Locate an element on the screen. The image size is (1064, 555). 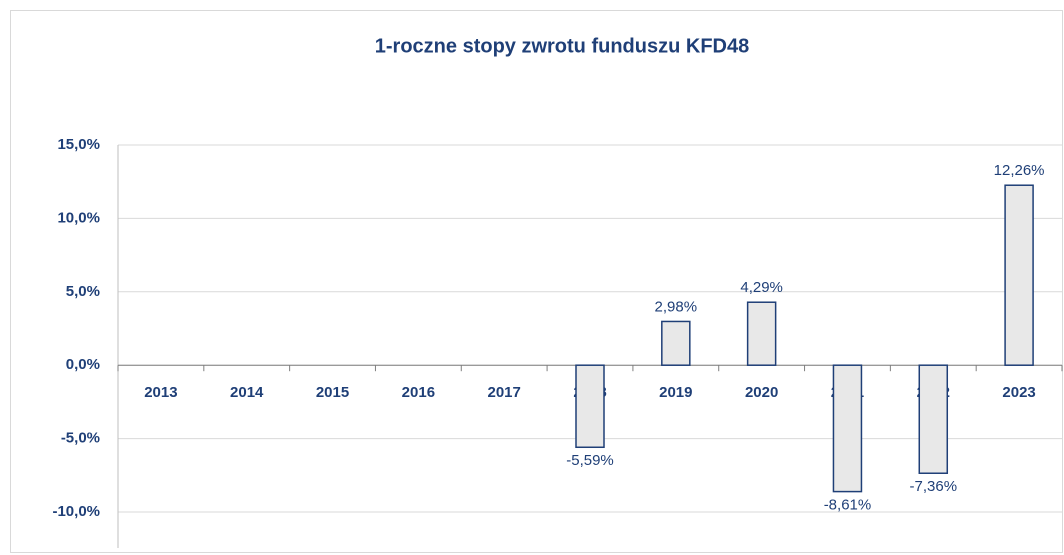
y-tick-label: -5,0% is located at coordinates (80, 438).